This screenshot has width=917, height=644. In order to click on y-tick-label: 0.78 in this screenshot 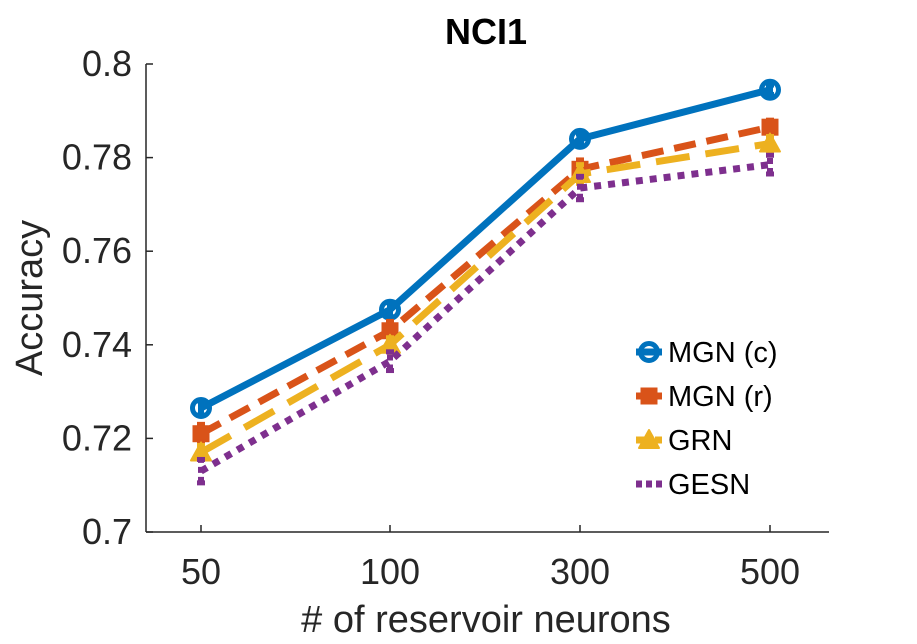, I will do `click(97, 157)`.